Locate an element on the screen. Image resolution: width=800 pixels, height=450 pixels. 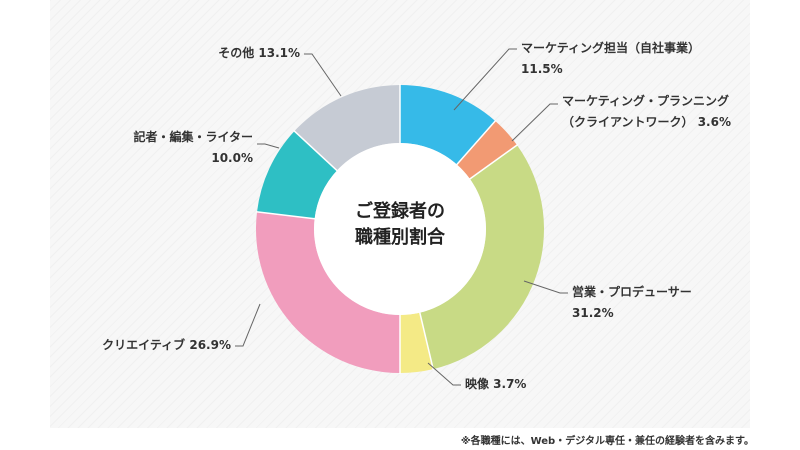
slice-label-5-line-0: 記者・編集・ライター is located at coordinates (193, 136).